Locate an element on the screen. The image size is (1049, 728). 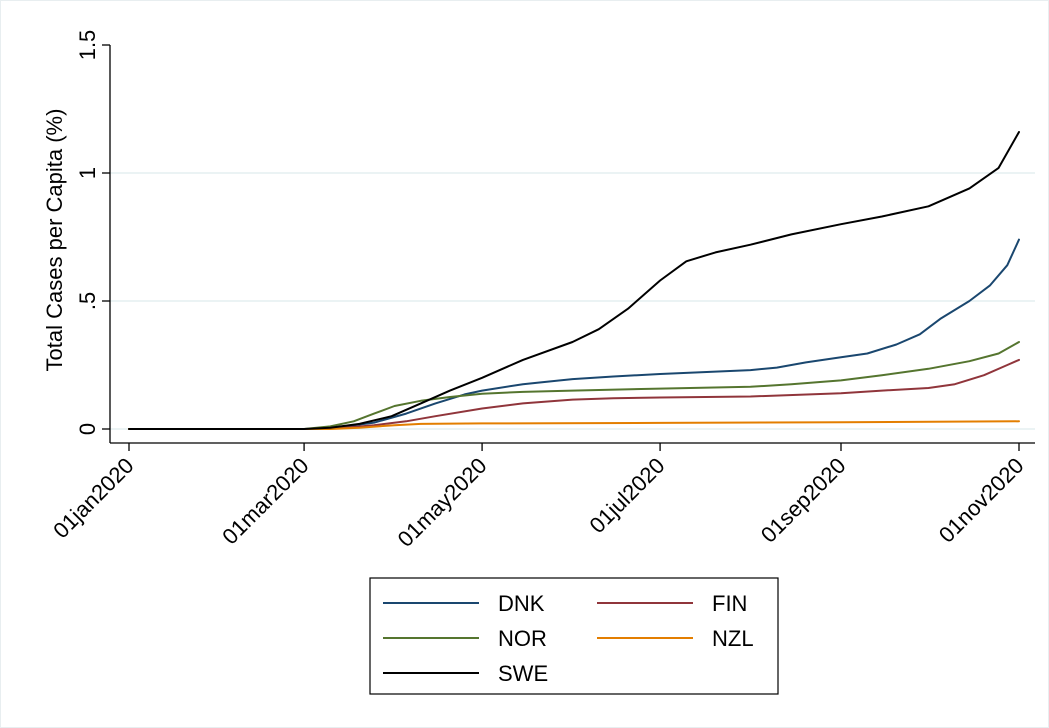
legend: DNK FIN NOR NZL SWE is located at coordinates (574, 636).